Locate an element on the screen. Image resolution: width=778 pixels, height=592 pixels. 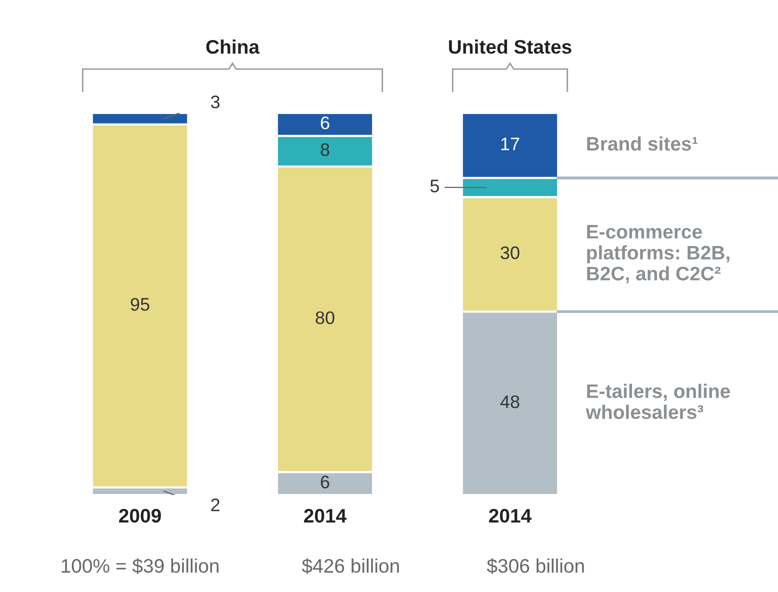
data-label: 80 is located at coordinates (325, 317).